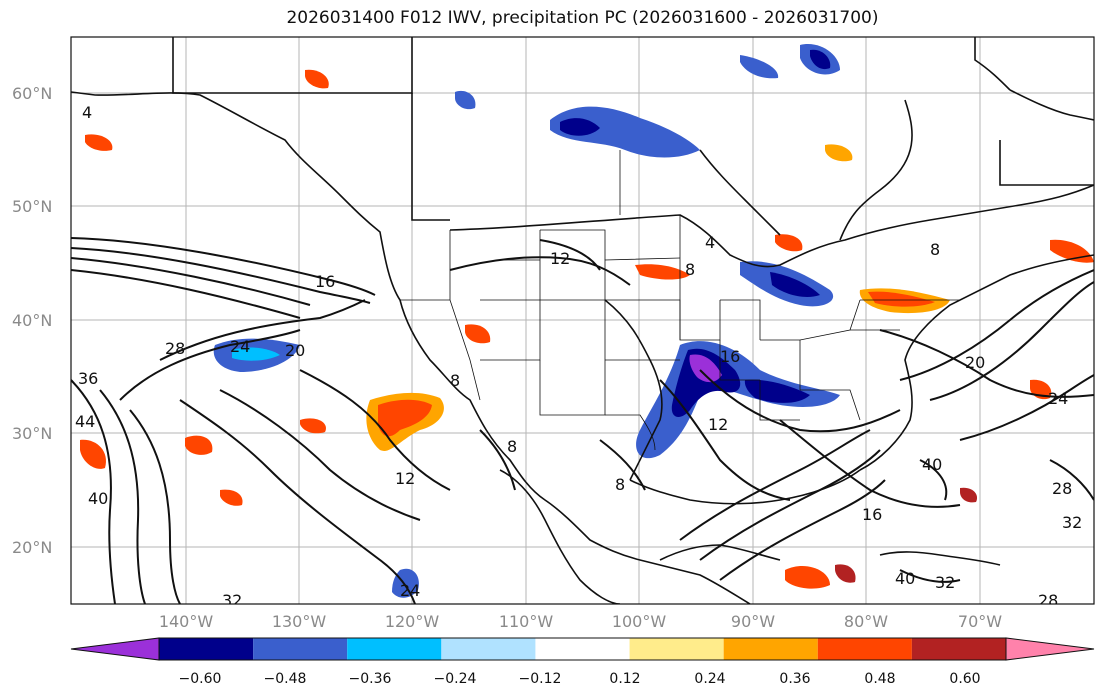 This screenshot has height=698, width=1105. What do you see at coordinates (526, 621) in the screenshot?
I see `lon-label: 110°W` at bounding box center [526, 621].